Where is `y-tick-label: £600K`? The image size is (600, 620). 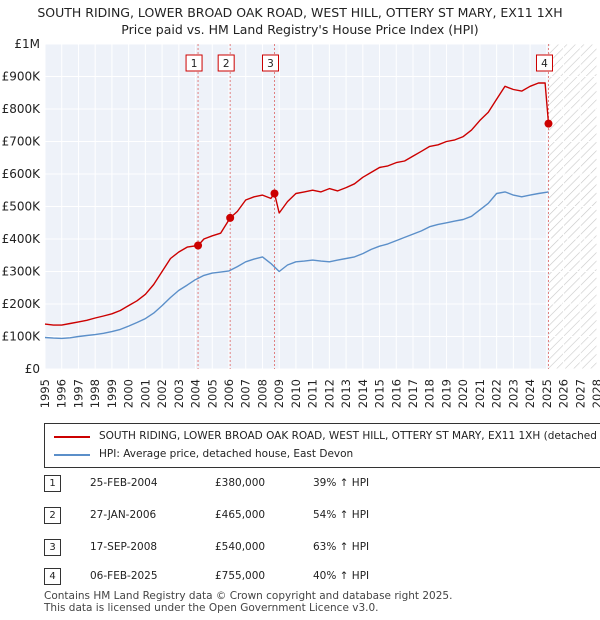 y-tick-label: £600K is located at coordinates (22, 174).